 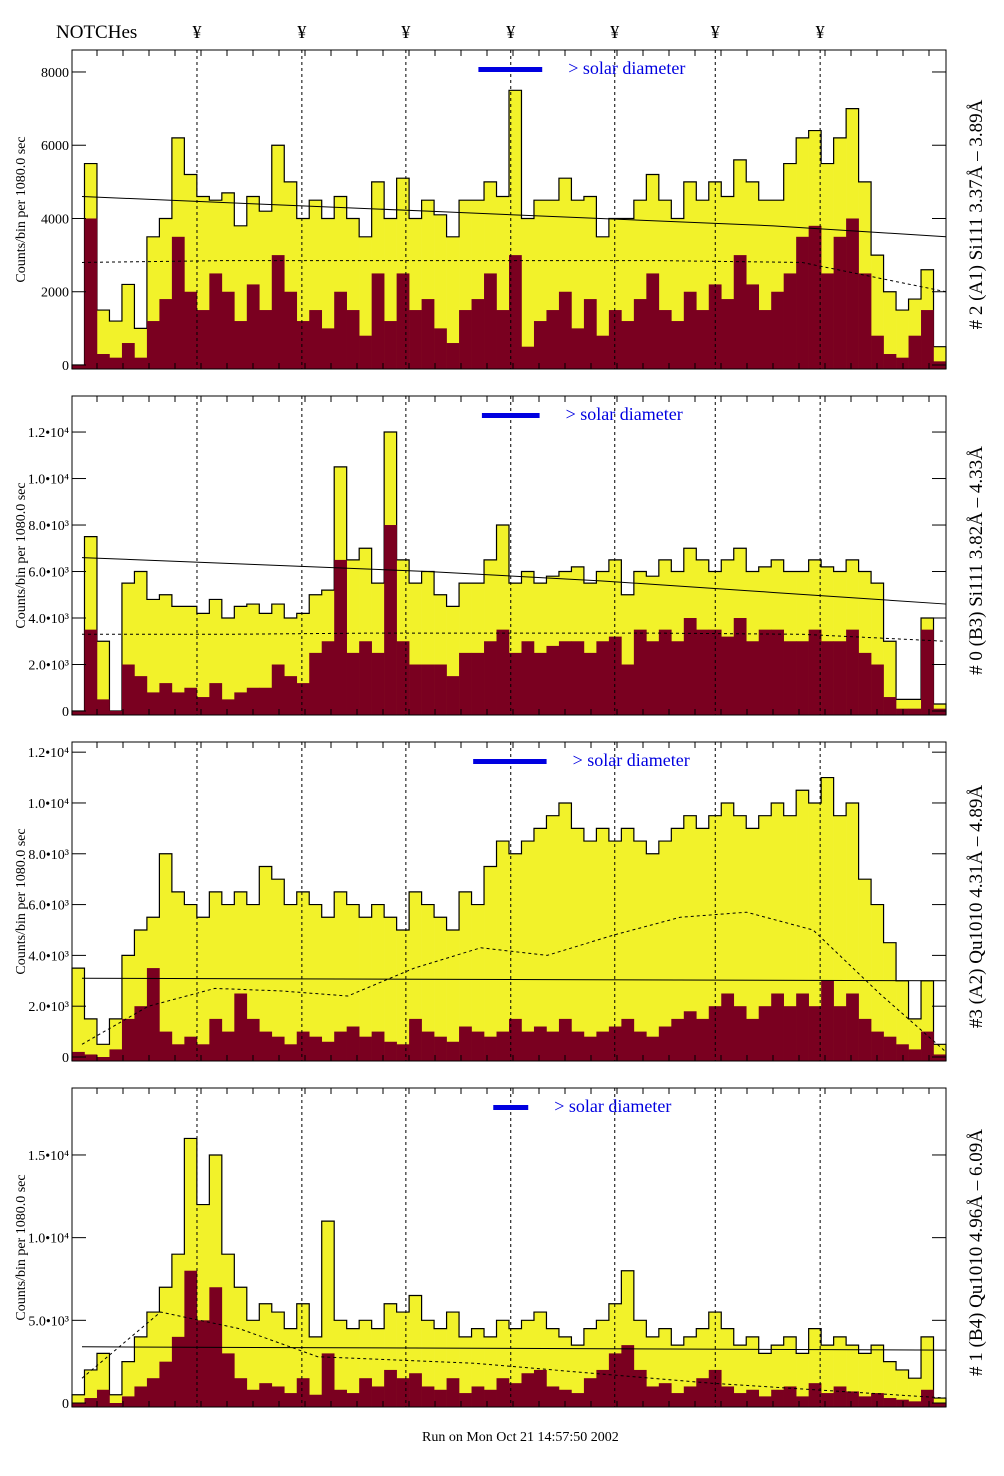 What do you see at coordinates (48, 433) in the screenshot?
I see `y-tick-label: 1.2•10⁴` at bounding box center [48, 433].